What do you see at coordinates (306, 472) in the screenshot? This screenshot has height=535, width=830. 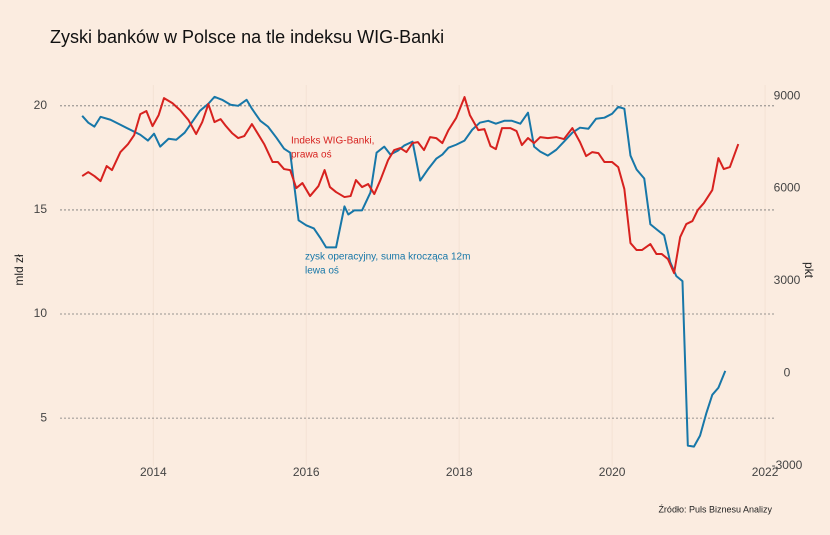 I see `x-tick-label: 2016` at bounding box center [306, 472].